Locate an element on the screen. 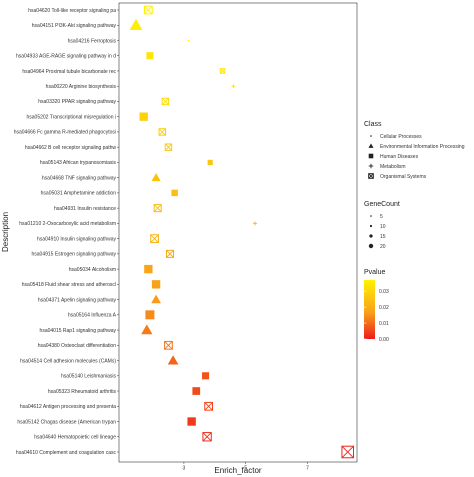 This screenshot has width=474, height=477. y-tick-label: hsa04514 Cell adhesion molecules (CAMs) is located at coordinates (68, 361).